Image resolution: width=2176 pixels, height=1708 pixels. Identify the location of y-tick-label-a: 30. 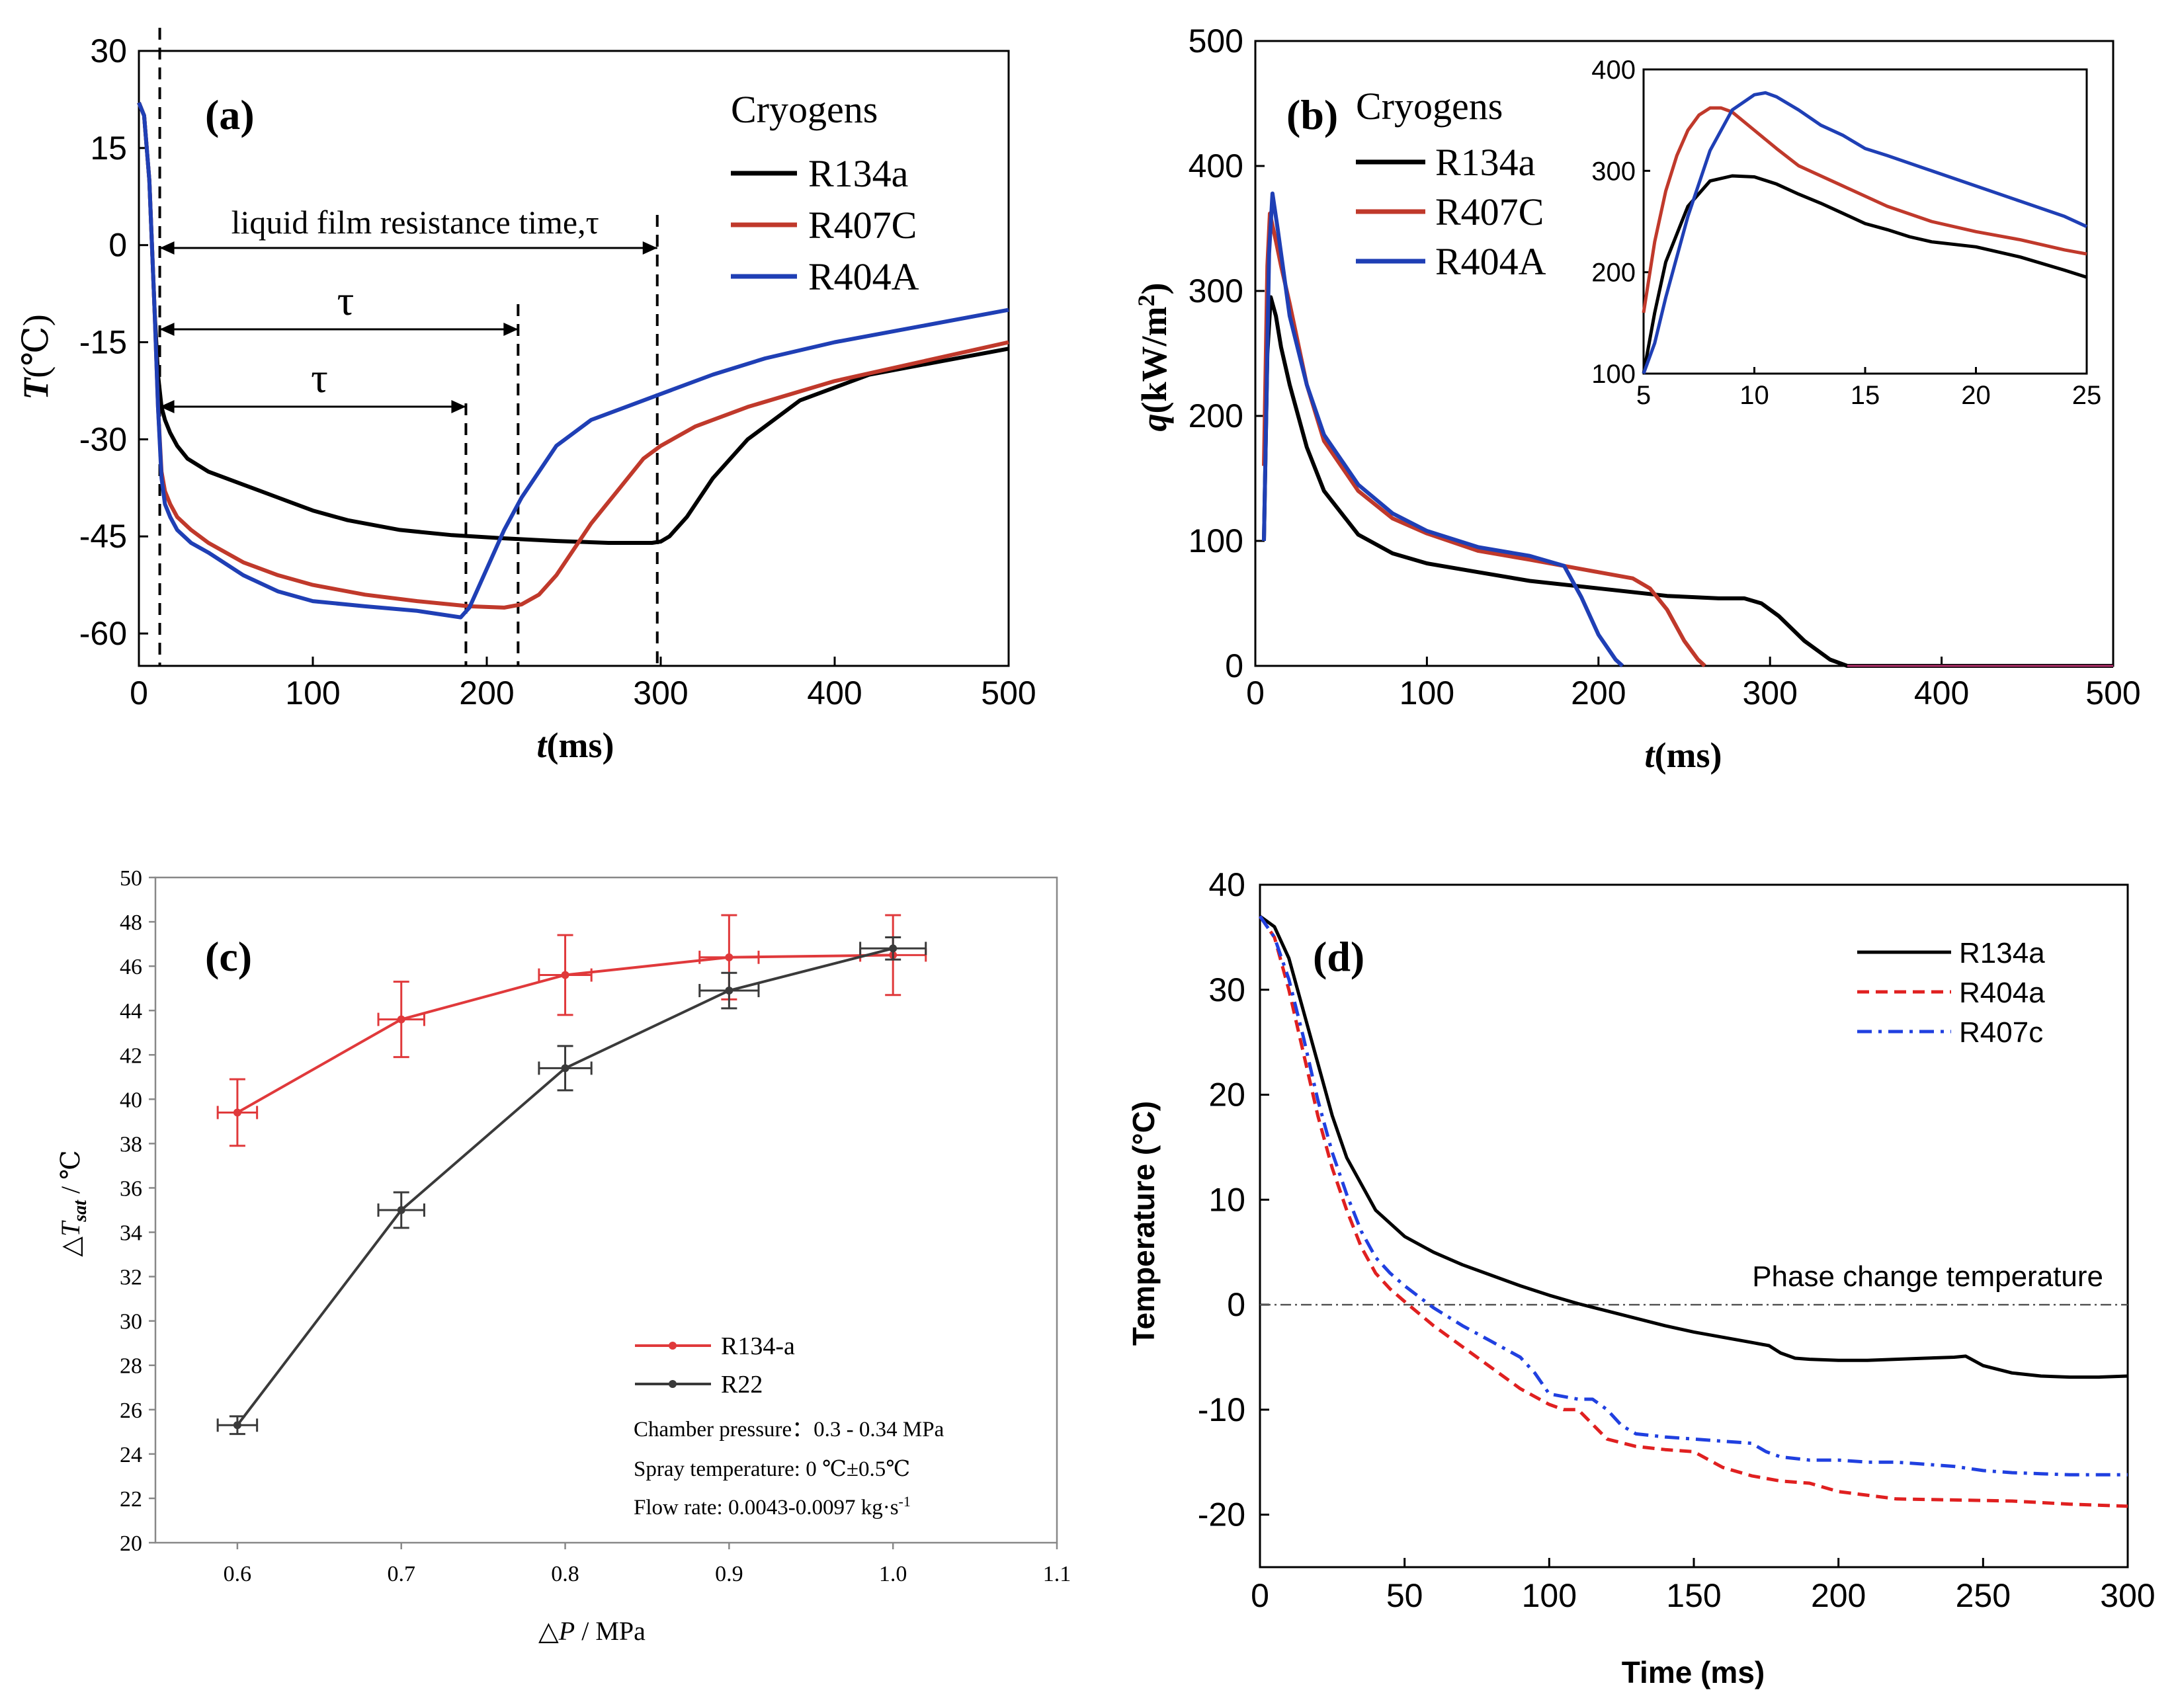
(108, 51).